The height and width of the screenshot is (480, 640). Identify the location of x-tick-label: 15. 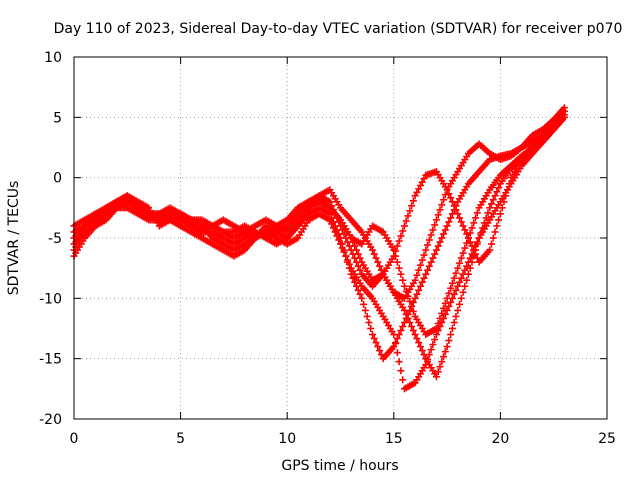
(394, 439).